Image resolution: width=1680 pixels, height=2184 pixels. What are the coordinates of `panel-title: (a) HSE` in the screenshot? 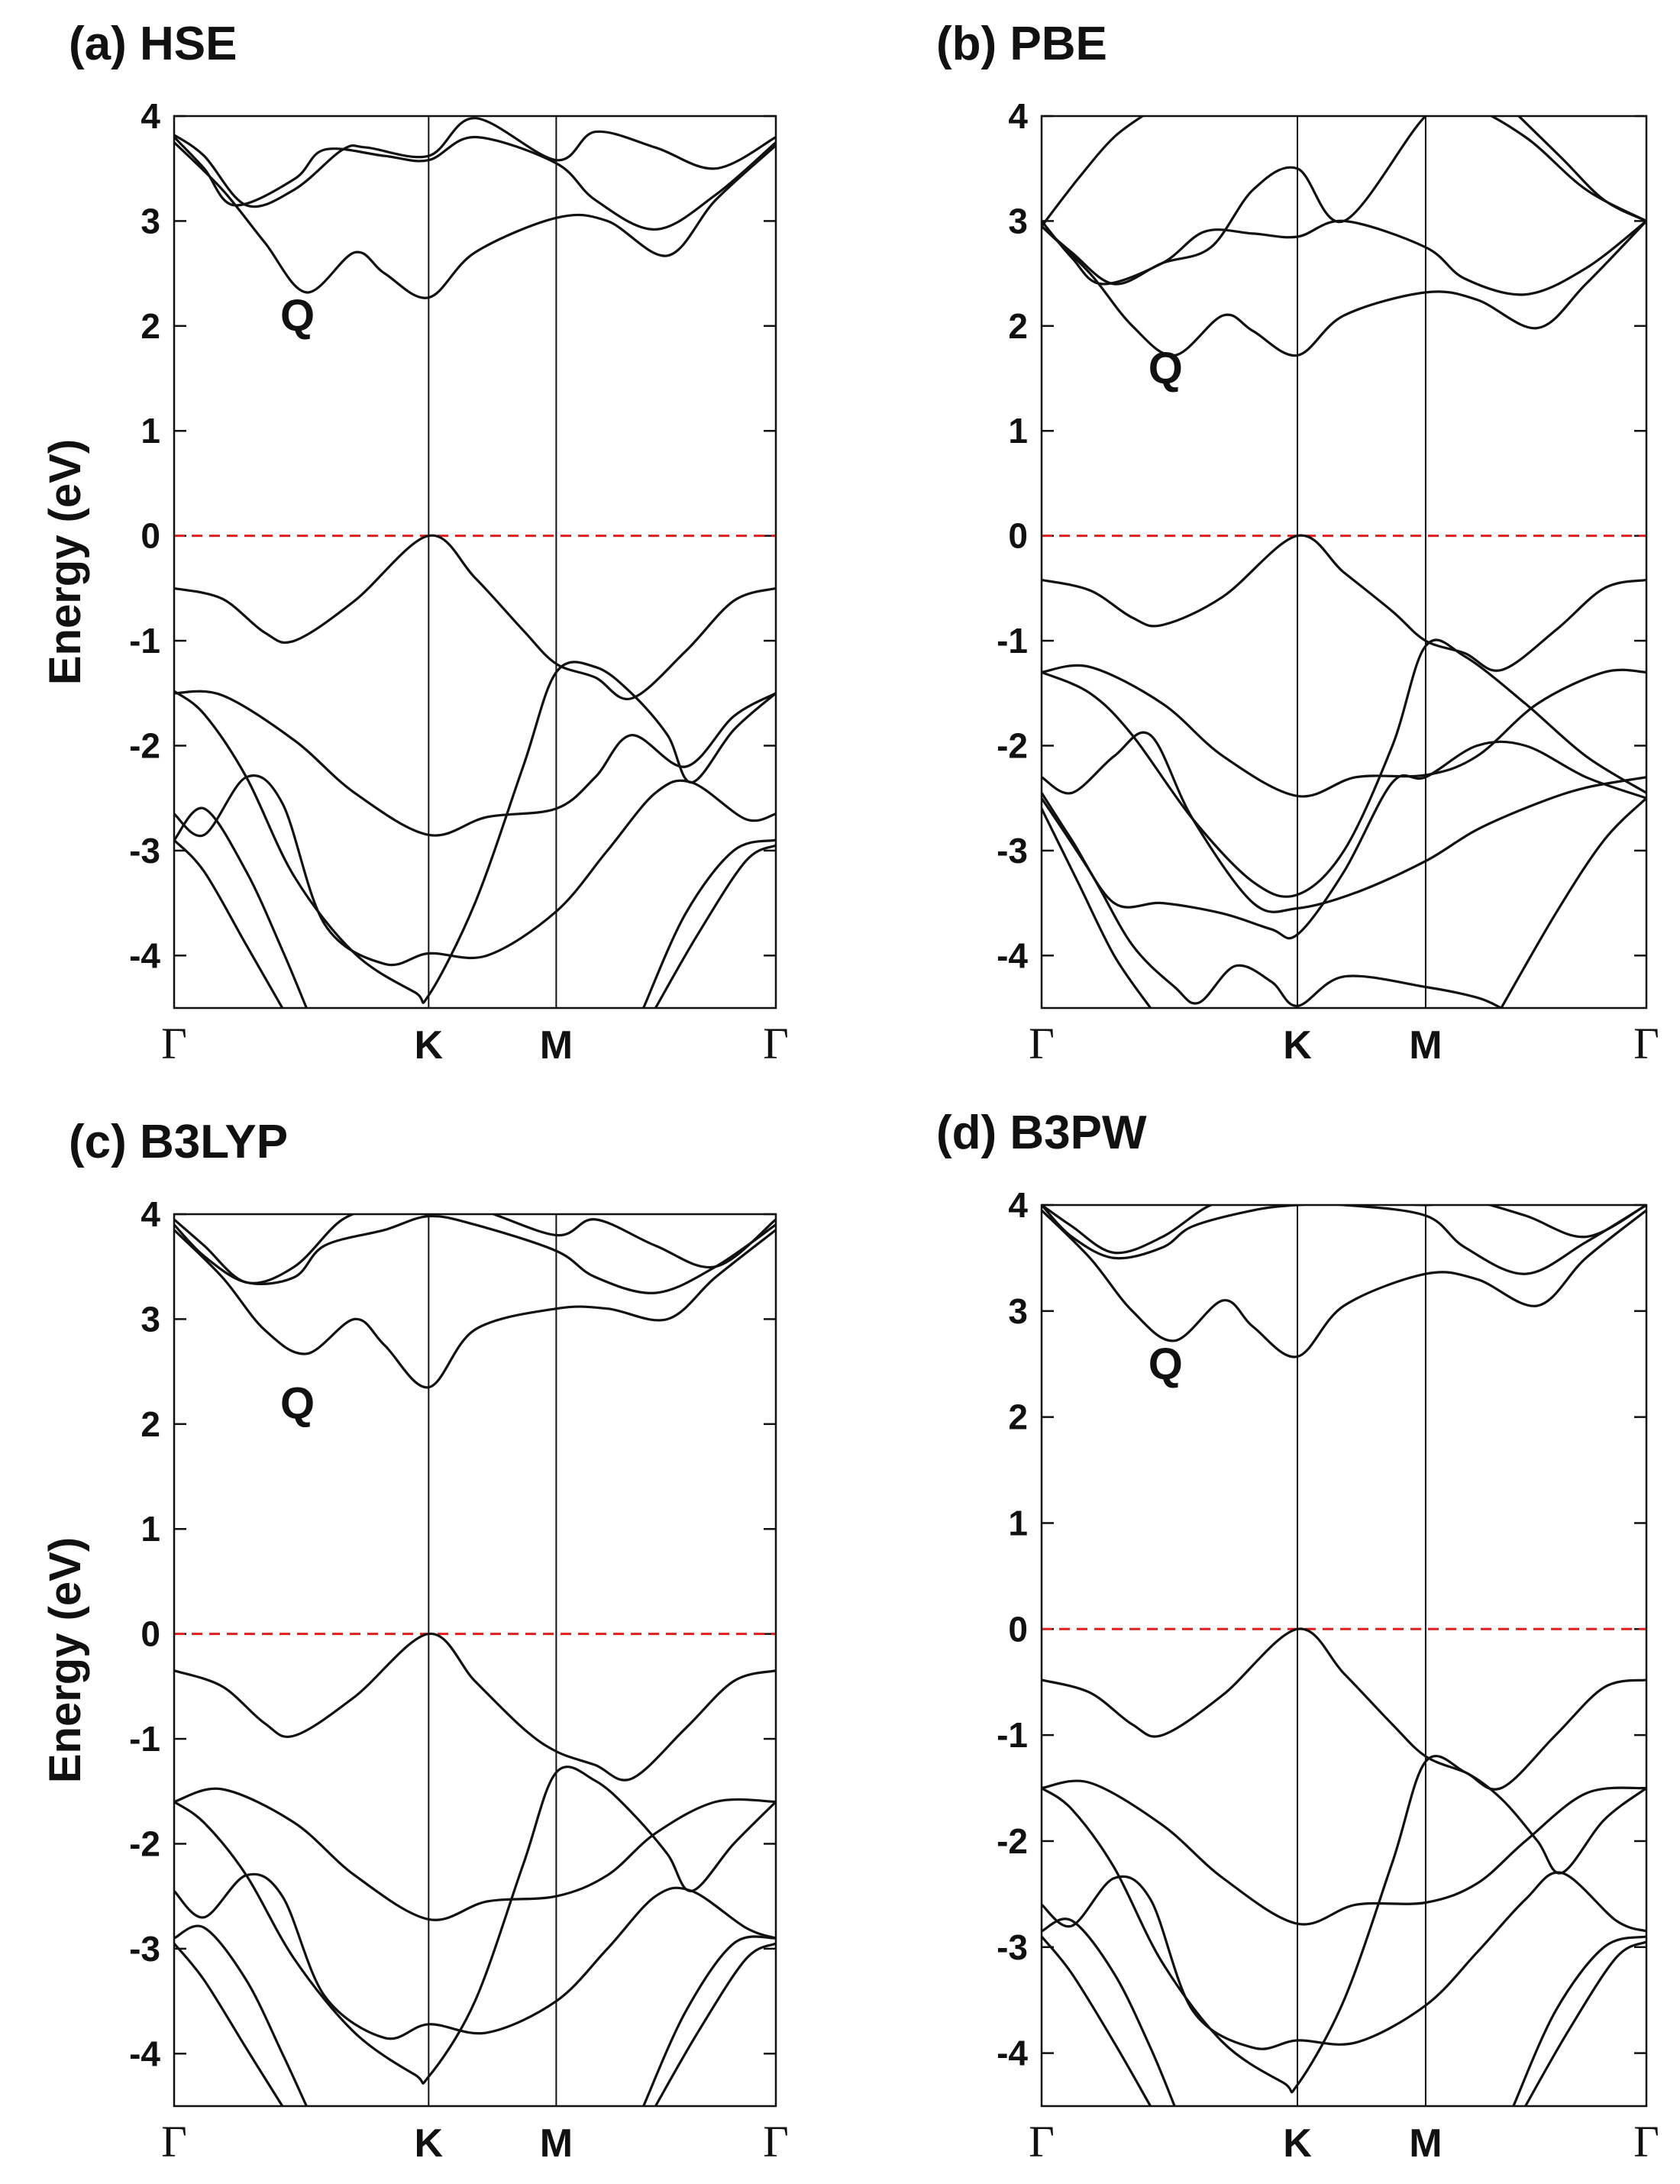 It's located at (153, 44).